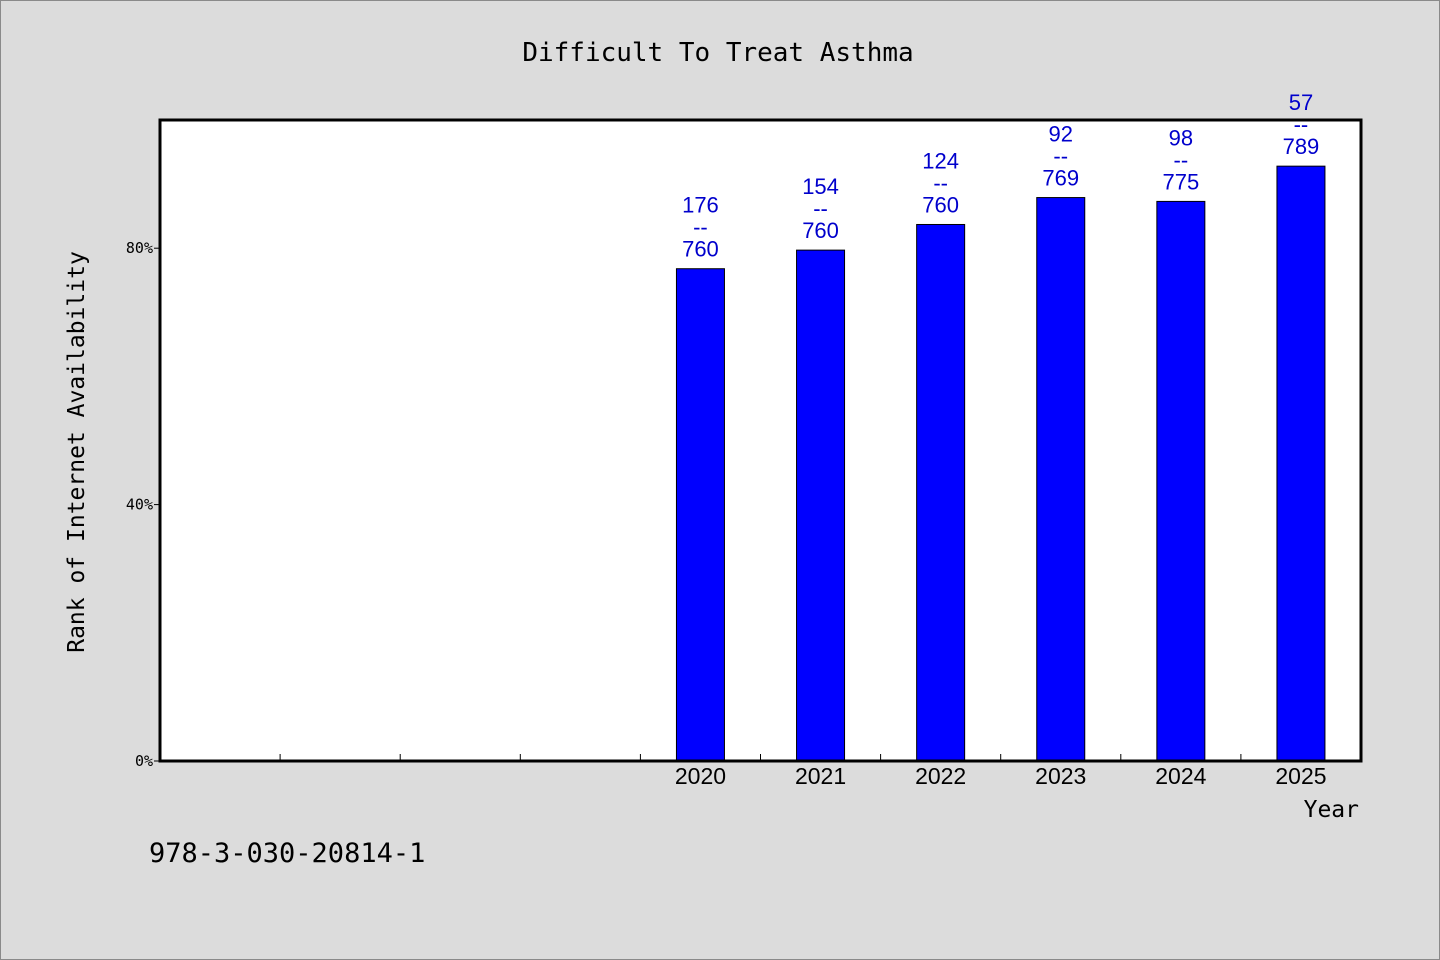  What do you see at coordinates (940, 182) in the screenshot?
I see `data-label-2022: 124 --760` at bounding box center [940, 182].